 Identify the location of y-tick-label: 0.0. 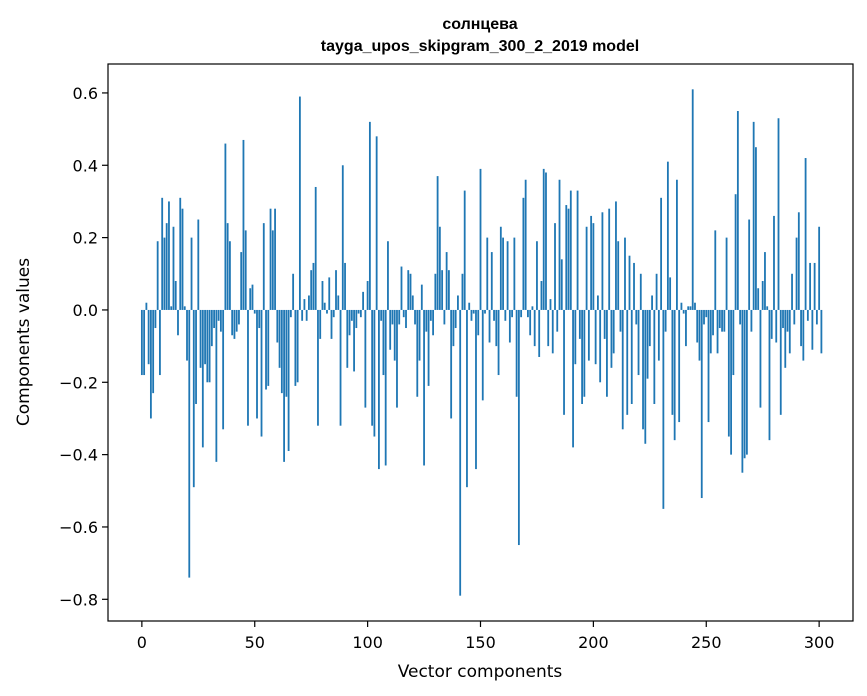
(85, 310).